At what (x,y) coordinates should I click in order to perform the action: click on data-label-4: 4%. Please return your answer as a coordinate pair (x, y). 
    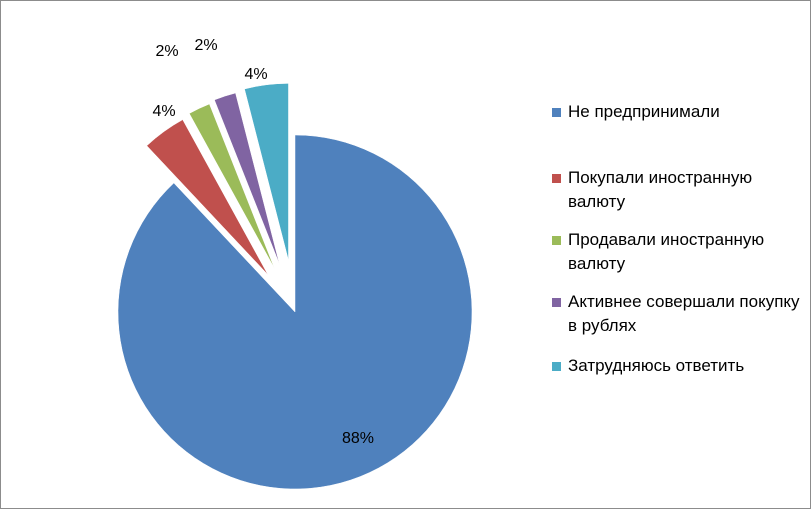
    Looking at the image, I should click on (255, 74).